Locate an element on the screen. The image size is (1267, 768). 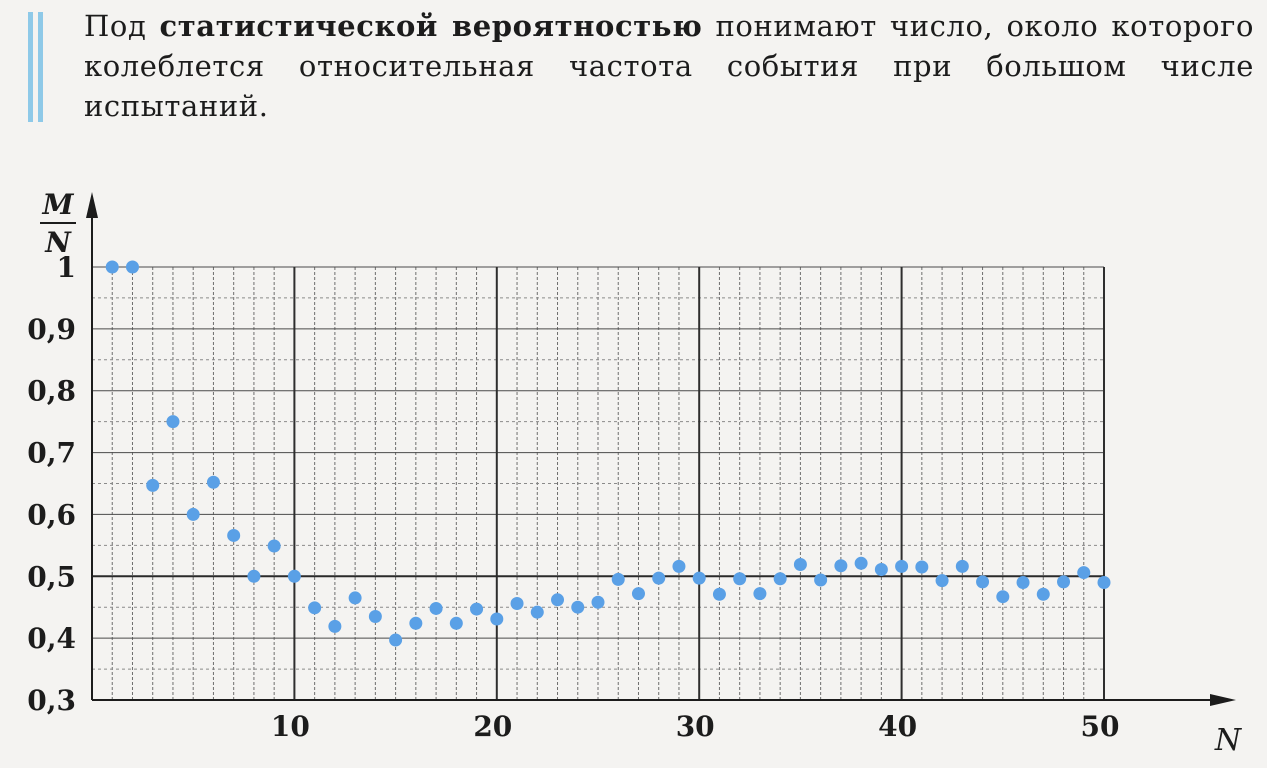
y-axis-label-denominator: N is located at coordinates (58, 242).